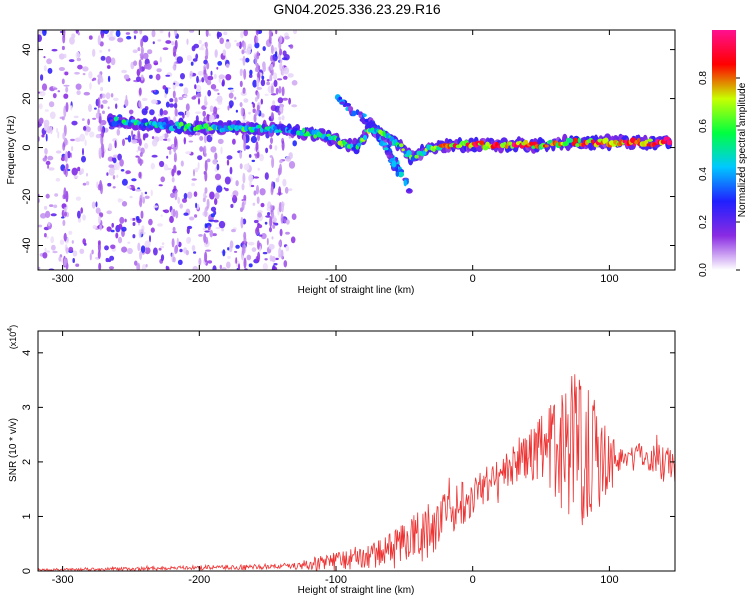 The image size is (750, 600). What do you see at coordinates (11, 150) in the screenshot?
I see `spectrogram-y-label: Frequency (Hz)` at bounding box center [11, 150].